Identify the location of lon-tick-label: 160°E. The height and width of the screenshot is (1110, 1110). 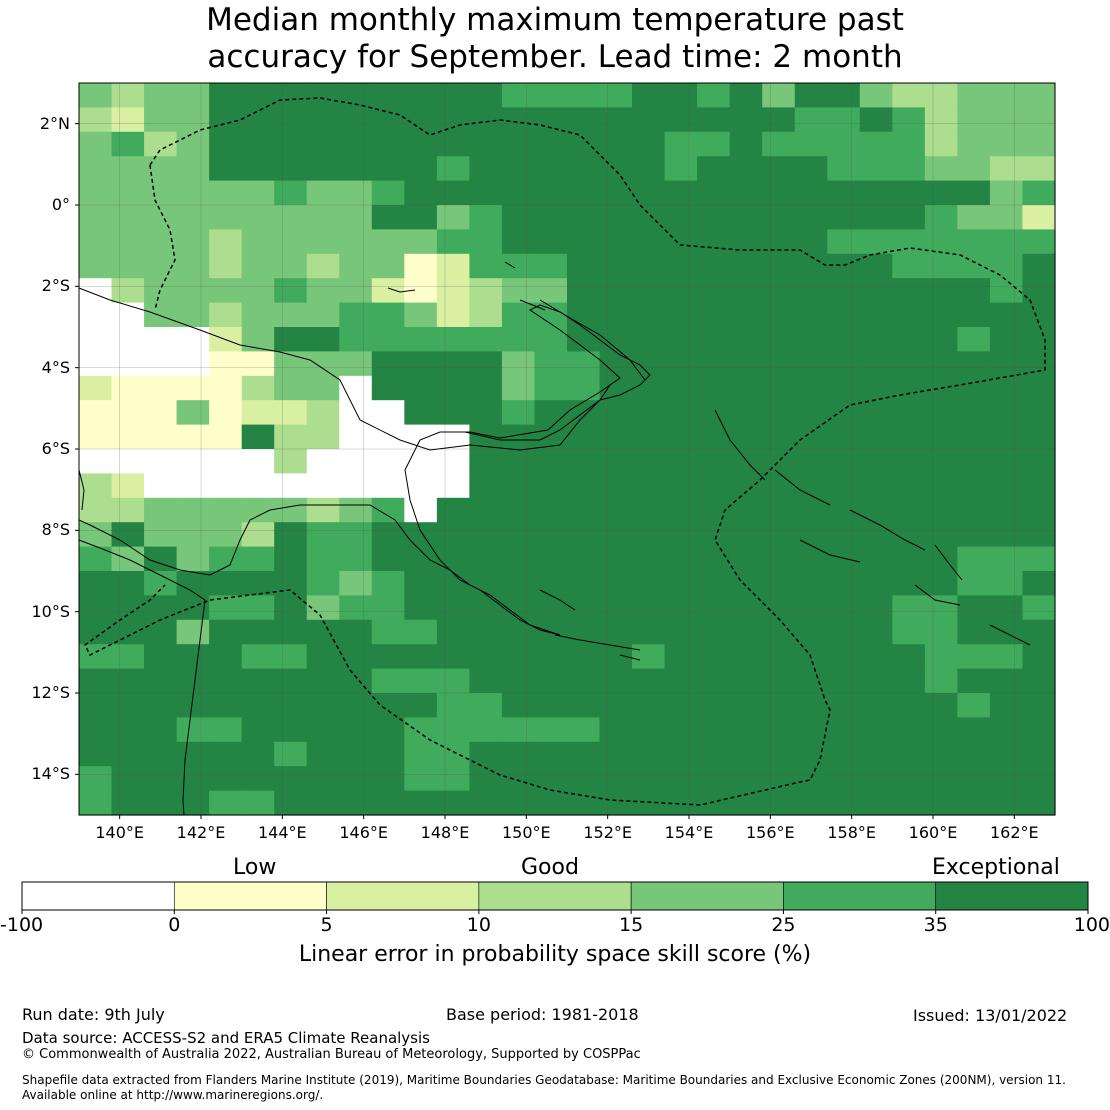
(933, 832).